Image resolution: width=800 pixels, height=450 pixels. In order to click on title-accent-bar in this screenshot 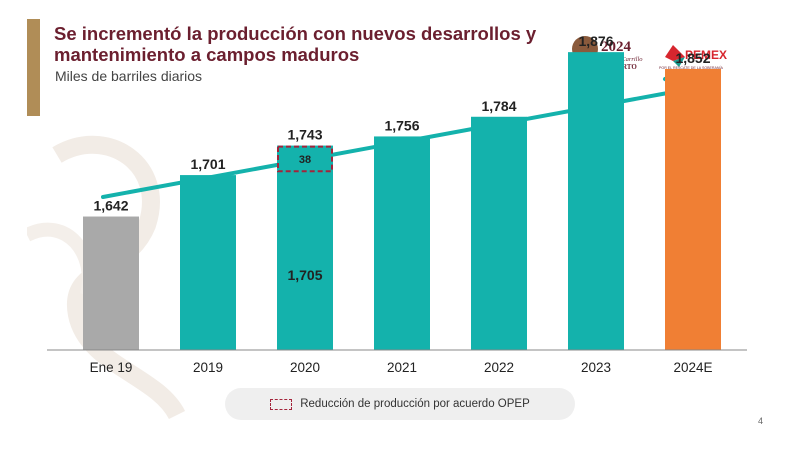, I will do `click(33, 67)`.